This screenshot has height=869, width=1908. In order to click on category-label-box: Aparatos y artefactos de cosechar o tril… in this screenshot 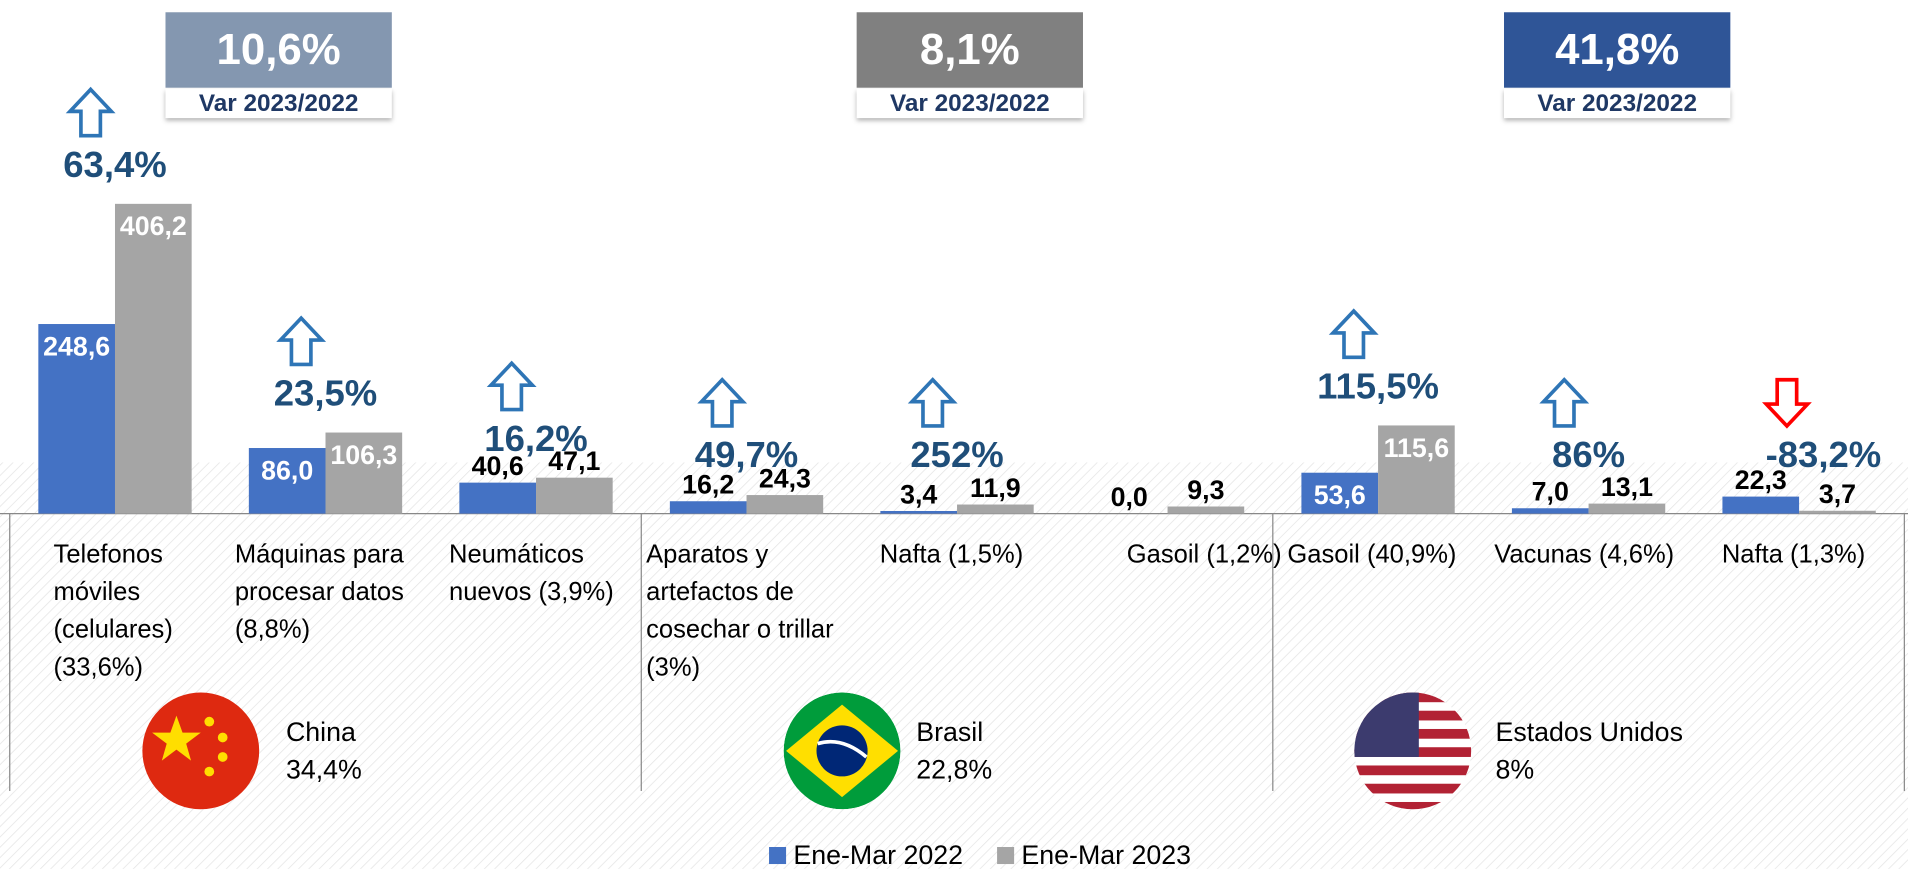, I will do `click(740, 611)`.